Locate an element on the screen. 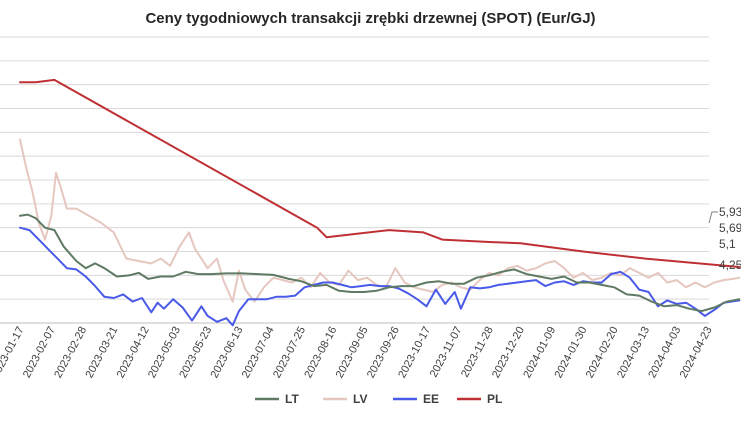 This screenshot has width=741, height=422. x-tick-label: 2024-03-13 is located at coordinates (633, 352).